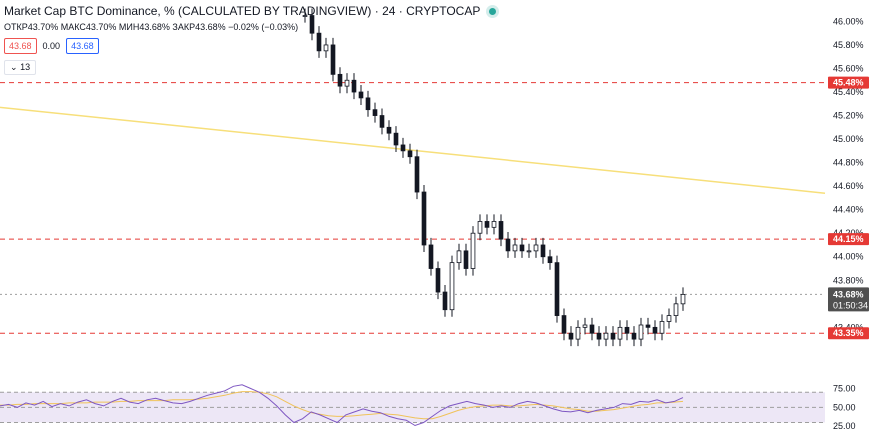  I want to click on price-tick-label: 45.80%, so click(848, 45).